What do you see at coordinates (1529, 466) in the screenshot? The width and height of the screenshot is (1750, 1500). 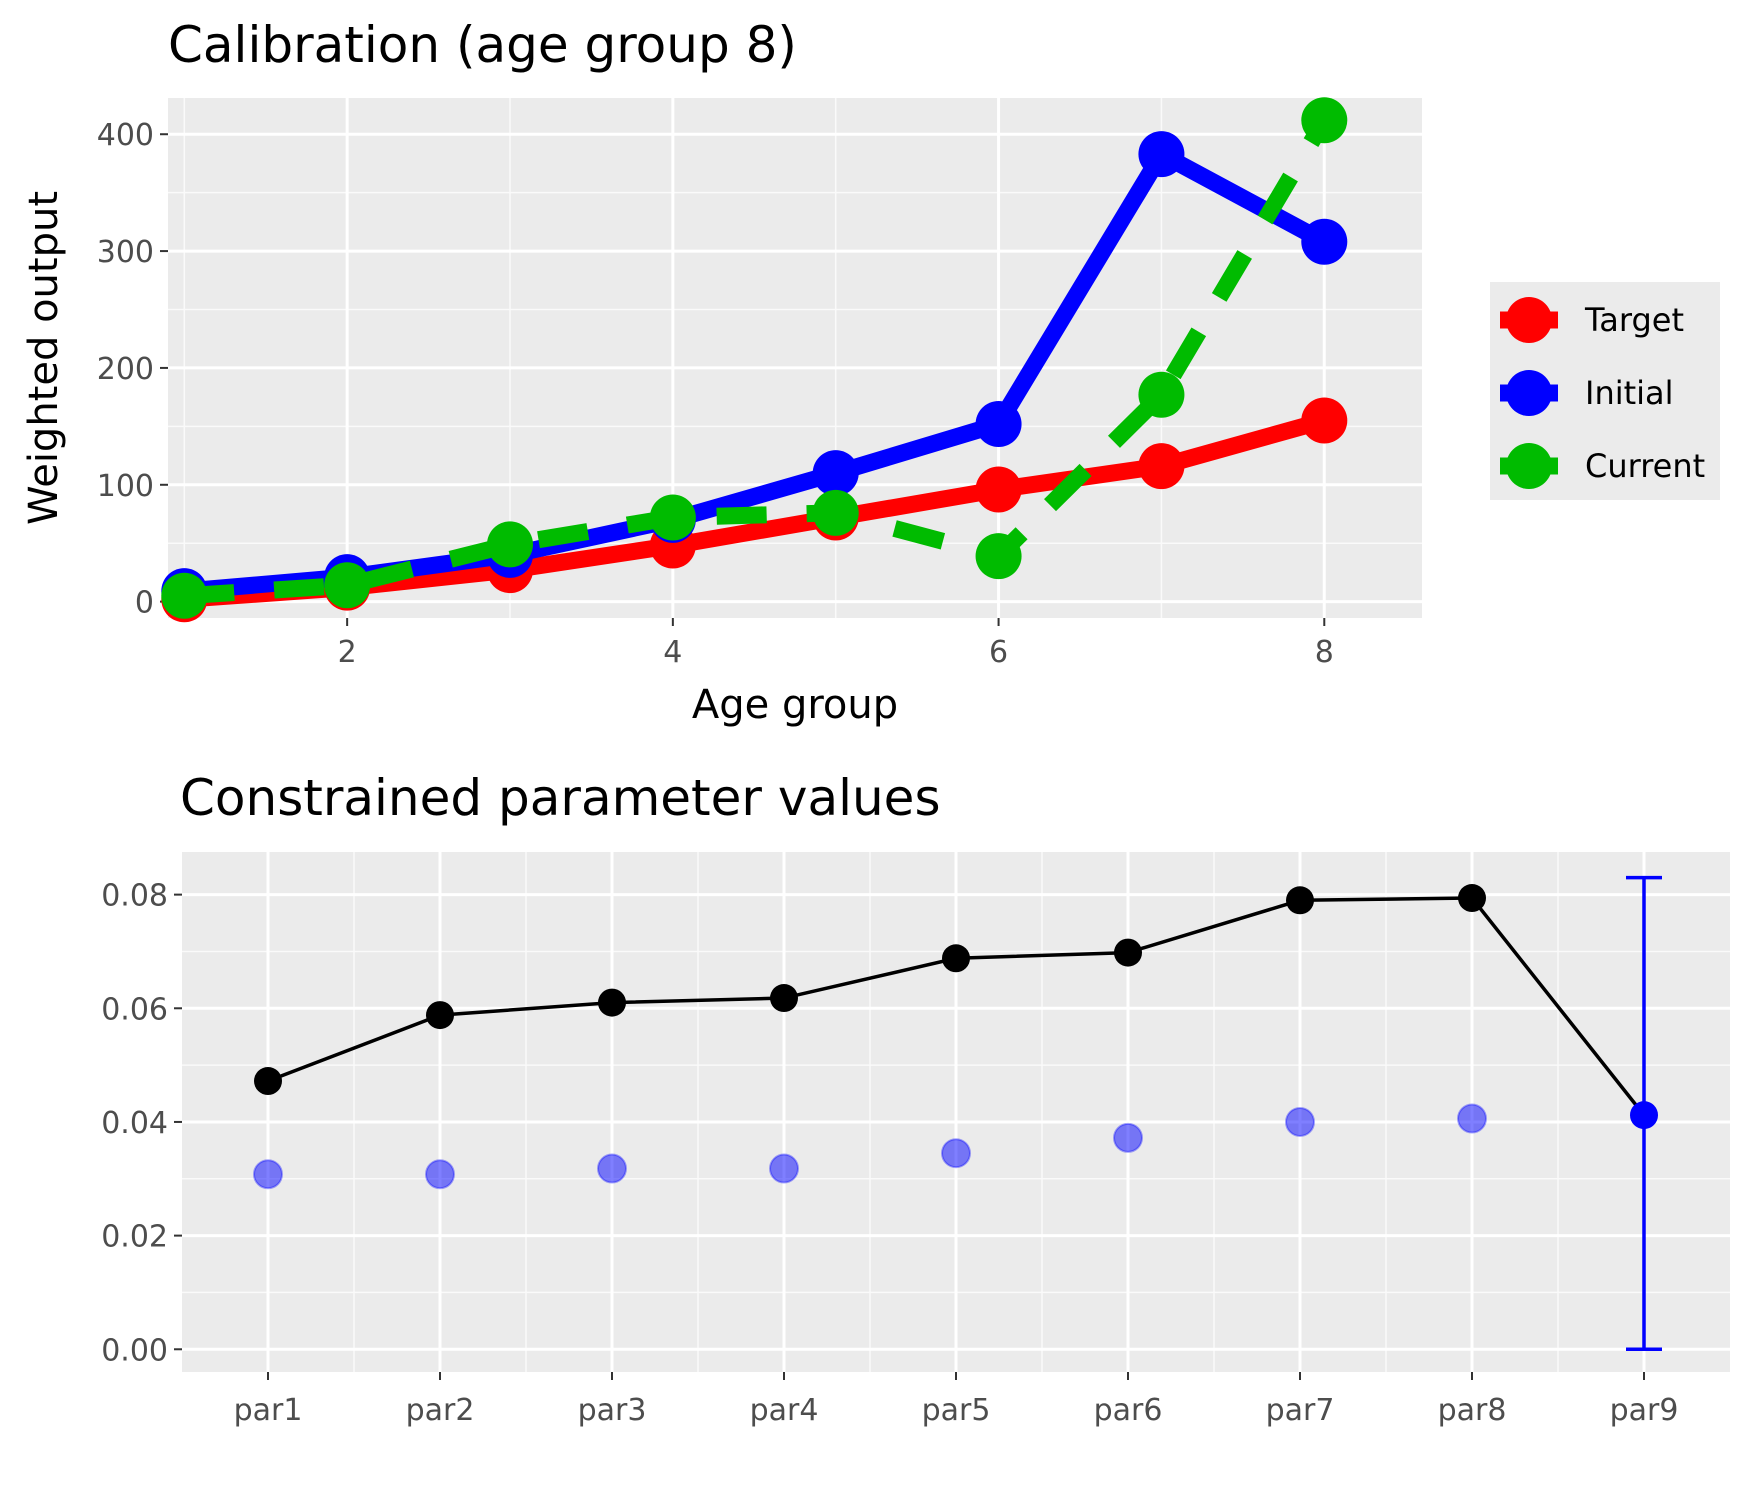 I see `legend-key-point-current` at bounding box center [1529, 466].